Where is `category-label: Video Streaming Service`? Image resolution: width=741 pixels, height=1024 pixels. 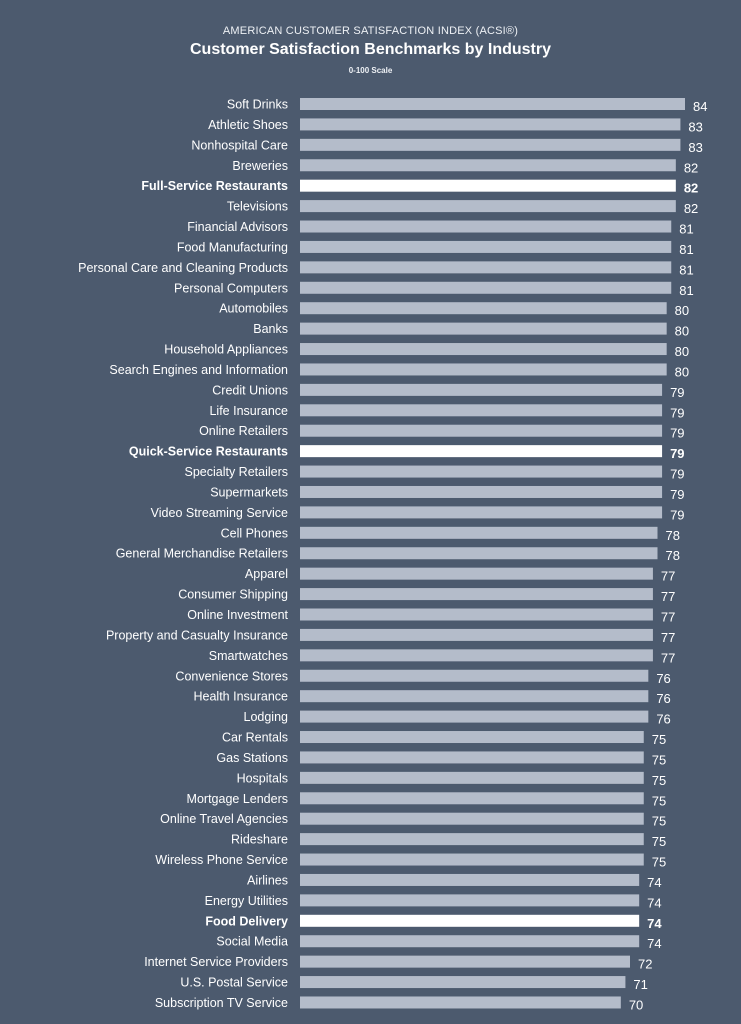
category-label: Video Streaming Service is located at coordinates (219, 513).